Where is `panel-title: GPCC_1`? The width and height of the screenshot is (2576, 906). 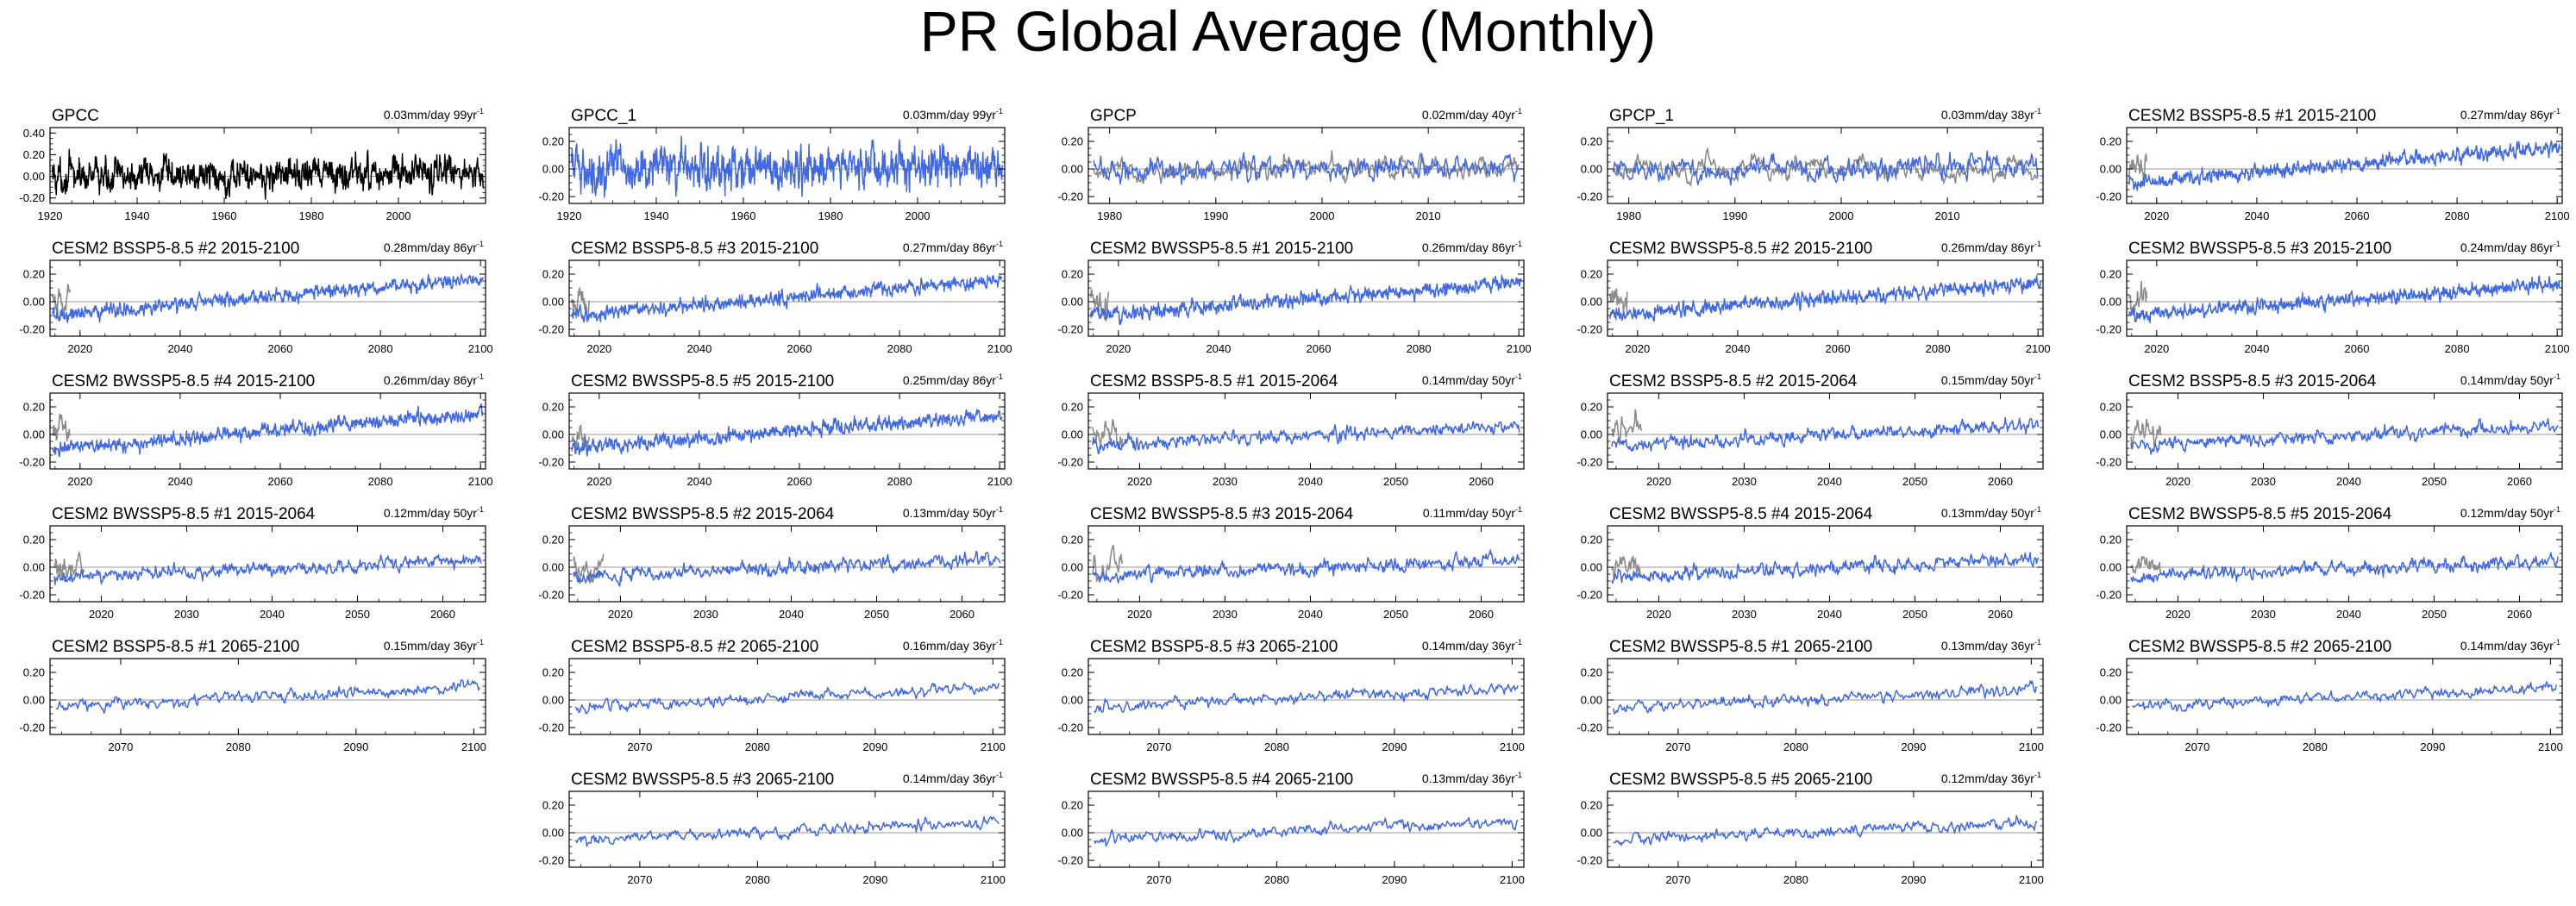
panel-title: GPCC_1 is located at coordinates (603, 116).